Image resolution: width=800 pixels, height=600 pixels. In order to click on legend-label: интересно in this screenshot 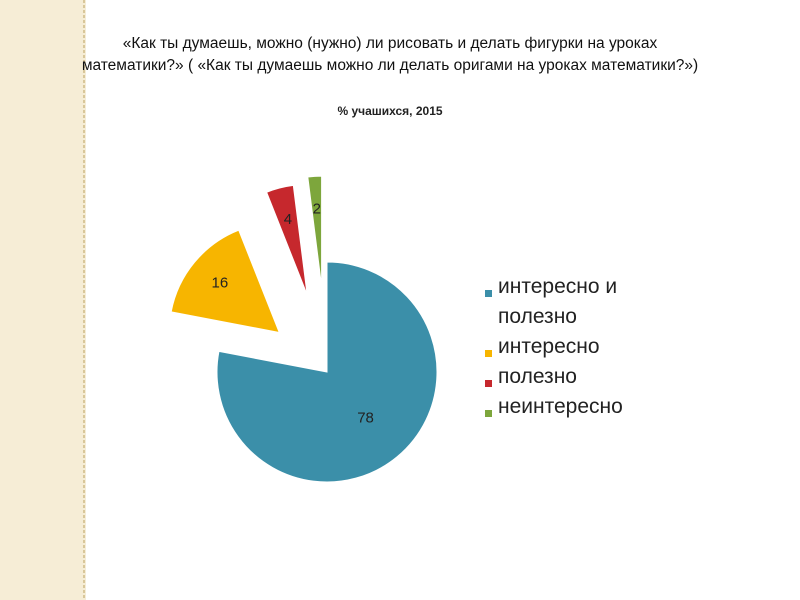, I will do `click(549, 346)`.